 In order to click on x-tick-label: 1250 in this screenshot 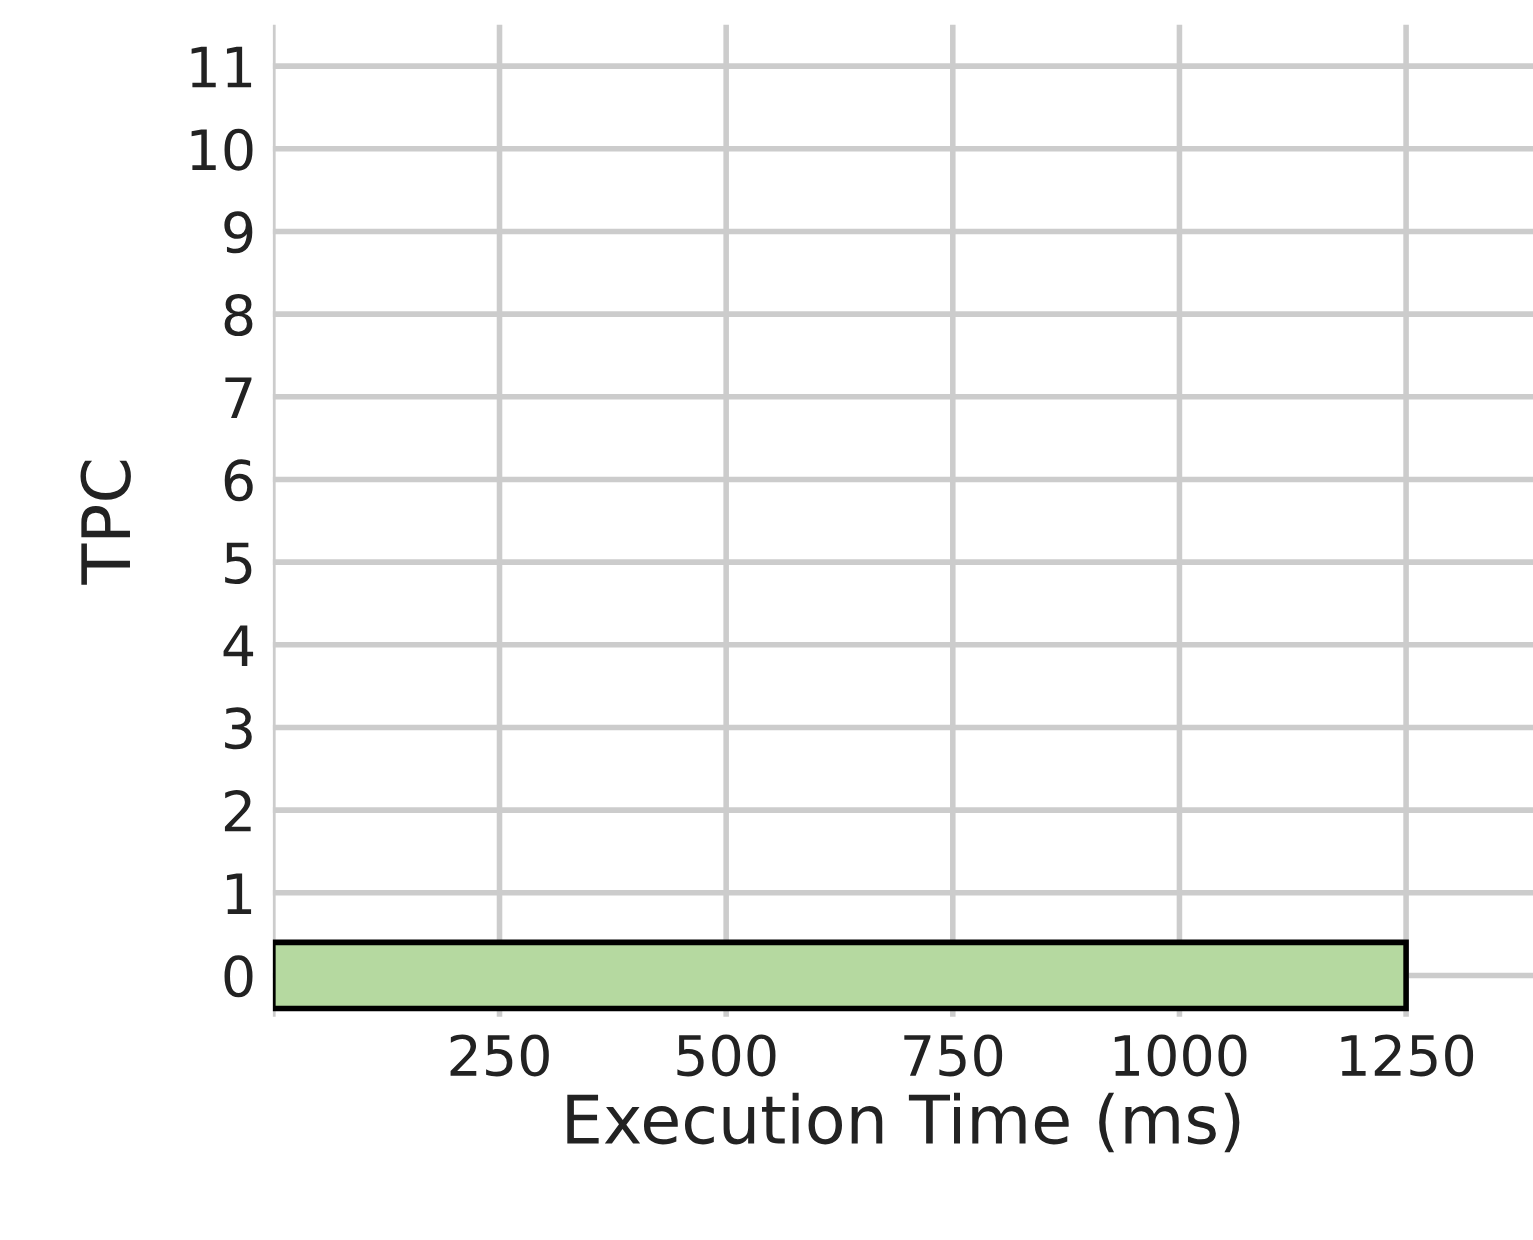, I will do `click(1407, 1055)`.